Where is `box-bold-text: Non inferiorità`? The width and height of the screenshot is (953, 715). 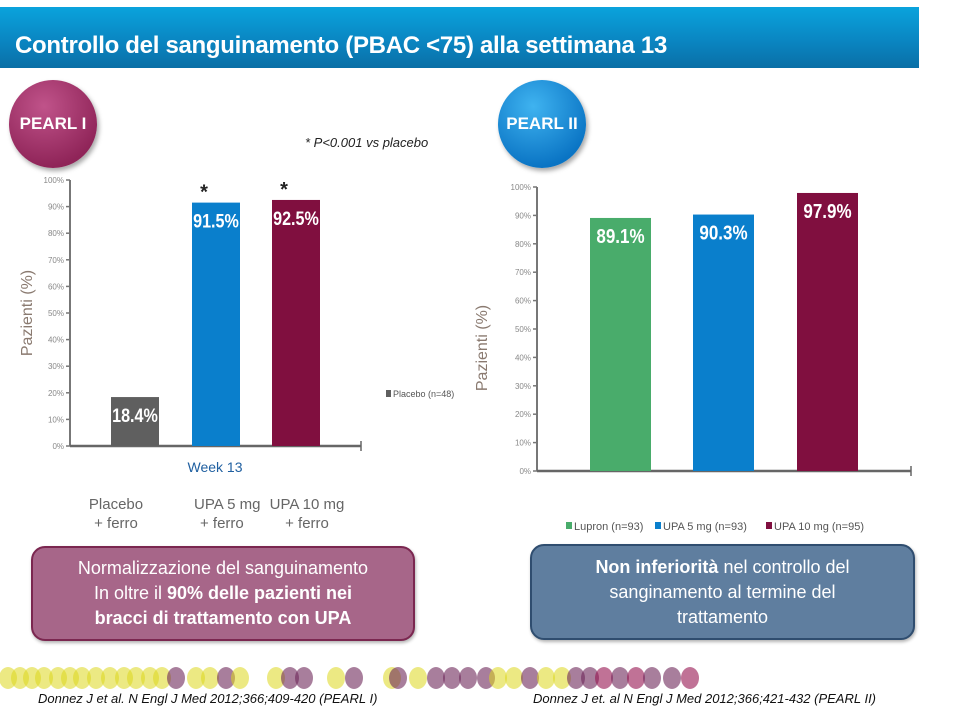
box-bold-text: Non inferiorità is located at coordinates (657, 567).